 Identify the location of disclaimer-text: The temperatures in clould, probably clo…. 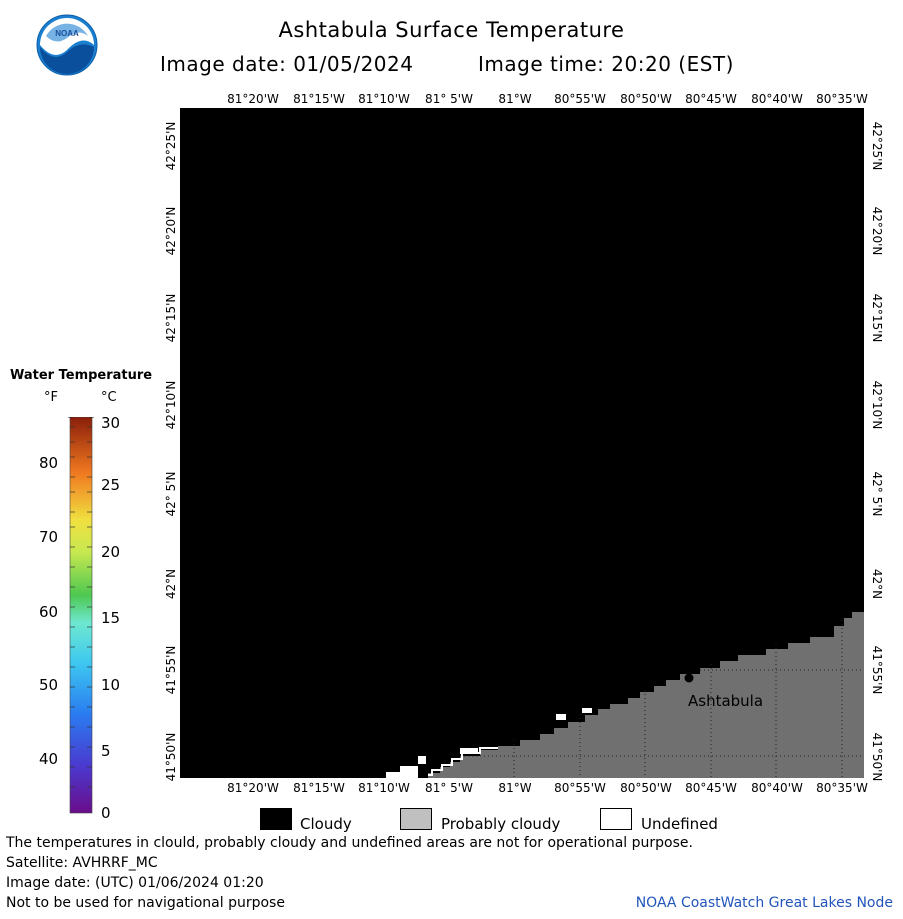
(349, 843).